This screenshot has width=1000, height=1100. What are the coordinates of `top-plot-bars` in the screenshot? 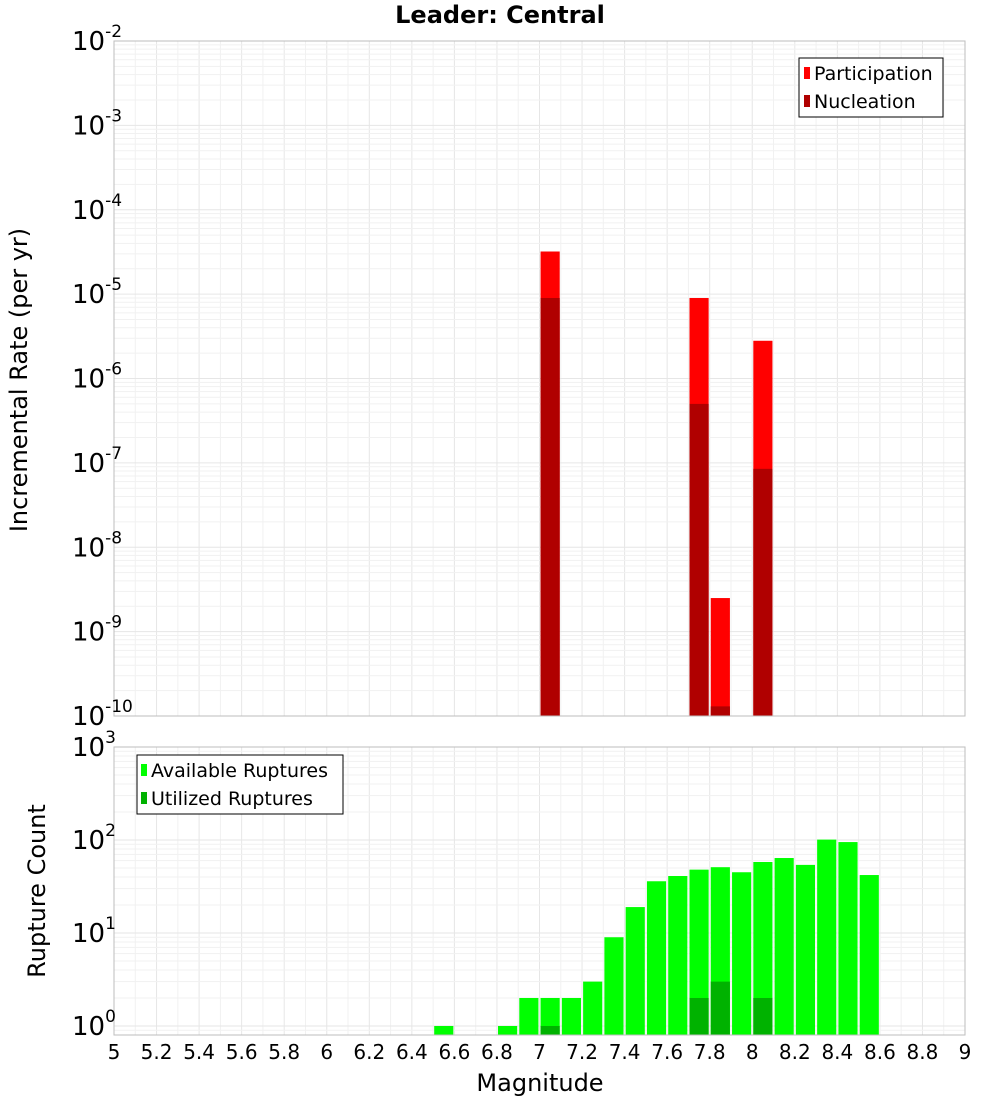 It's located at (656, 483).